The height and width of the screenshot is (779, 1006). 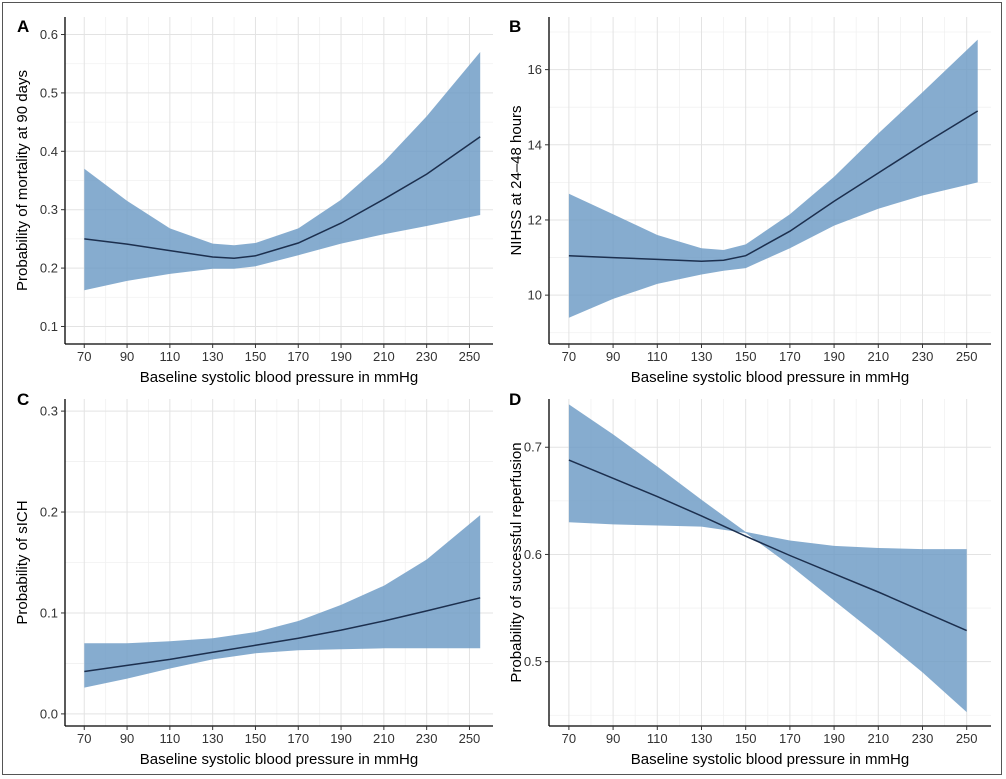 What do you see at coordinates (22, 180) in the screenshot?
I see `y-axis-title: Probability of mortality at 90 days` at bounding box center [22, 180].